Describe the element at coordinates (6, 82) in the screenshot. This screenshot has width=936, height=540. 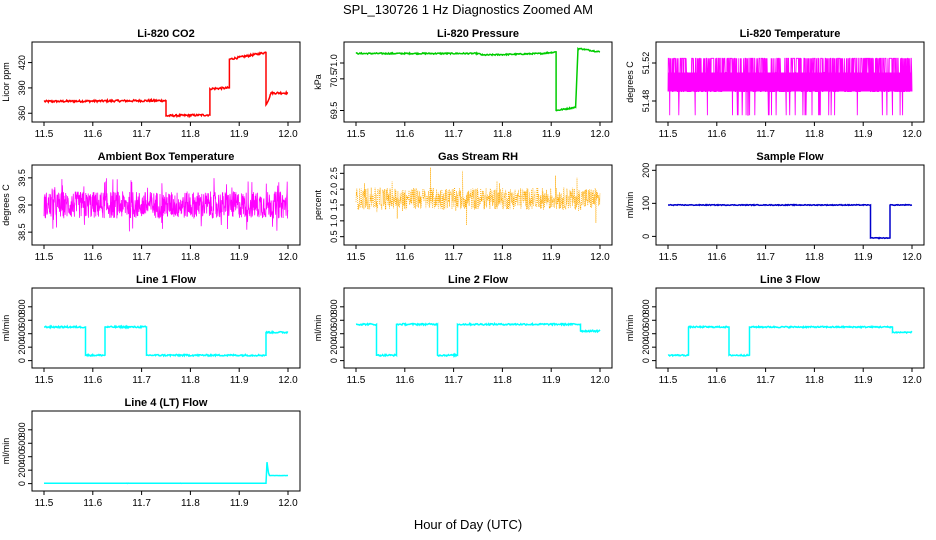
I see `y-axis-label: Licor ppm` at that location.